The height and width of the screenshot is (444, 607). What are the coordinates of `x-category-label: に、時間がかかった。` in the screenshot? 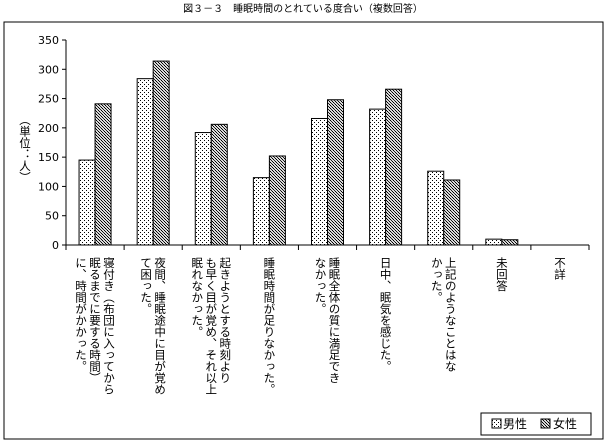 It's located at (81, 314).